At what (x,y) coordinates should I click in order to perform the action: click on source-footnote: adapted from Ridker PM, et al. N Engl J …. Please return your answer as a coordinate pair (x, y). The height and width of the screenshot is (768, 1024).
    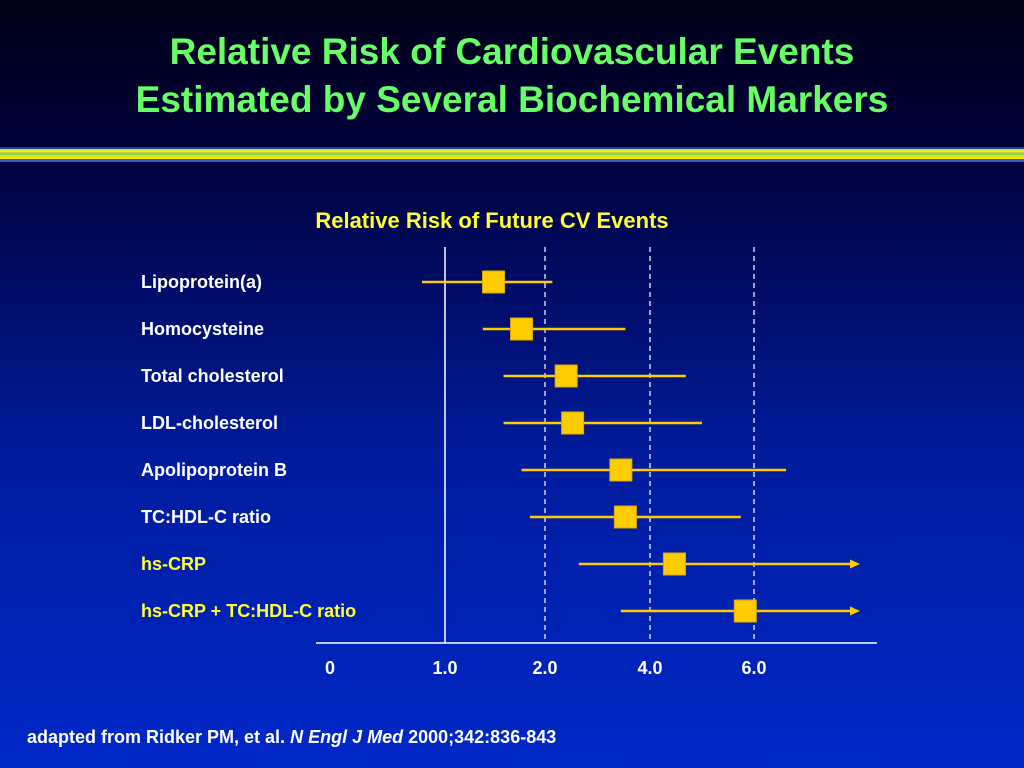
    Looking at the image, I should click on (291, 737).